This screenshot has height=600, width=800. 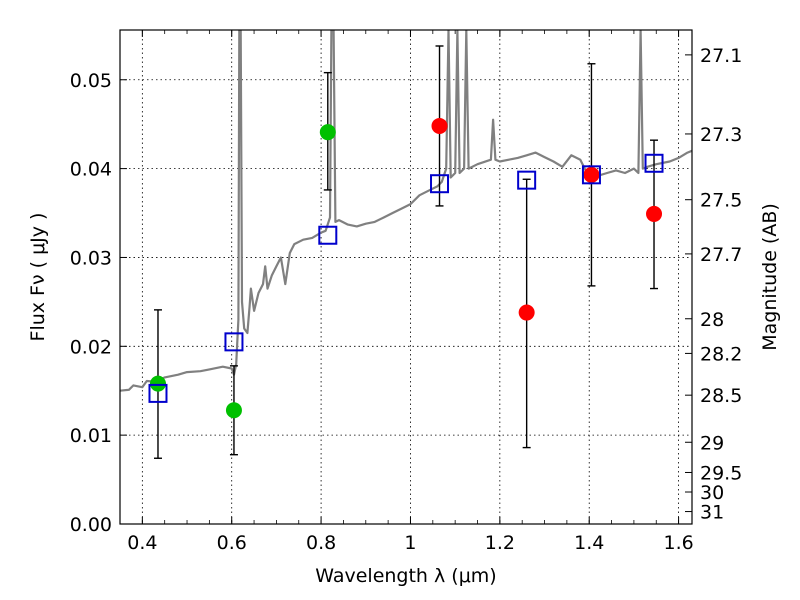 I want to click on mag-tick-label: 28, so click(x=712, y=320).